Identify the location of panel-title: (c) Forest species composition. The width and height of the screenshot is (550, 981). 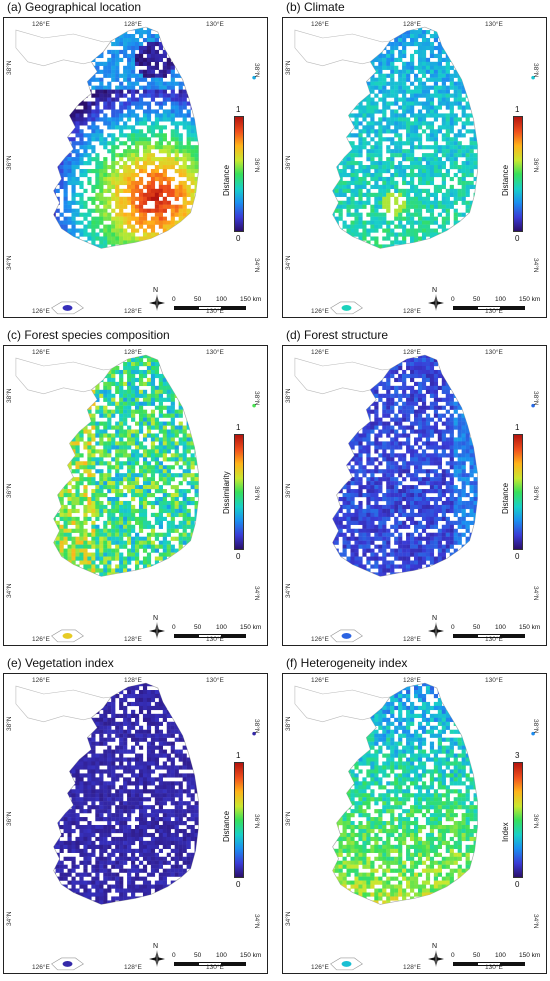
(88, 335).